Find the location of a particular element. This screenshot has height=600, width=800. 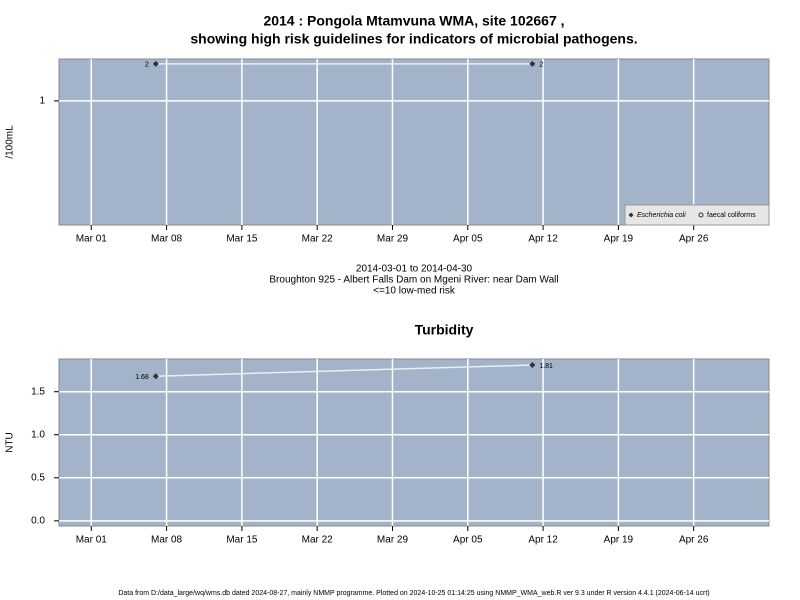

value-label: 1.68 is located at coordinates (142, 377).